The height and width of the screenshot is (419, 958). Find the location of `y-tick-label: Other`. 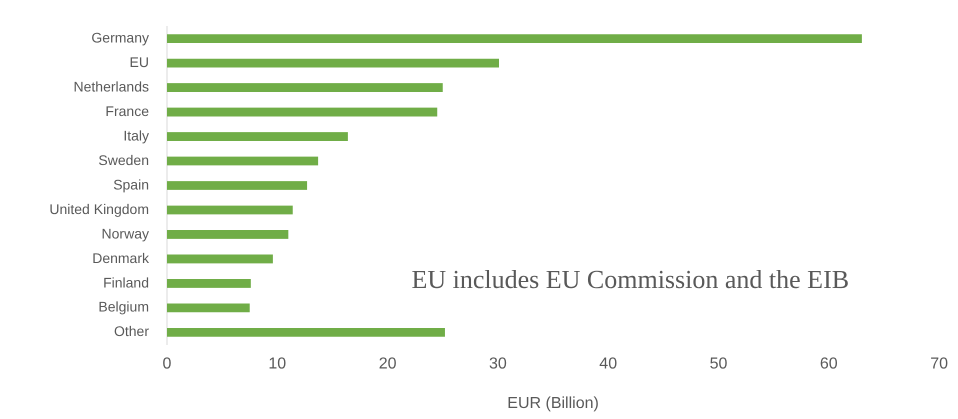

y-tick-label: Other is located at coordinates (132, 331).